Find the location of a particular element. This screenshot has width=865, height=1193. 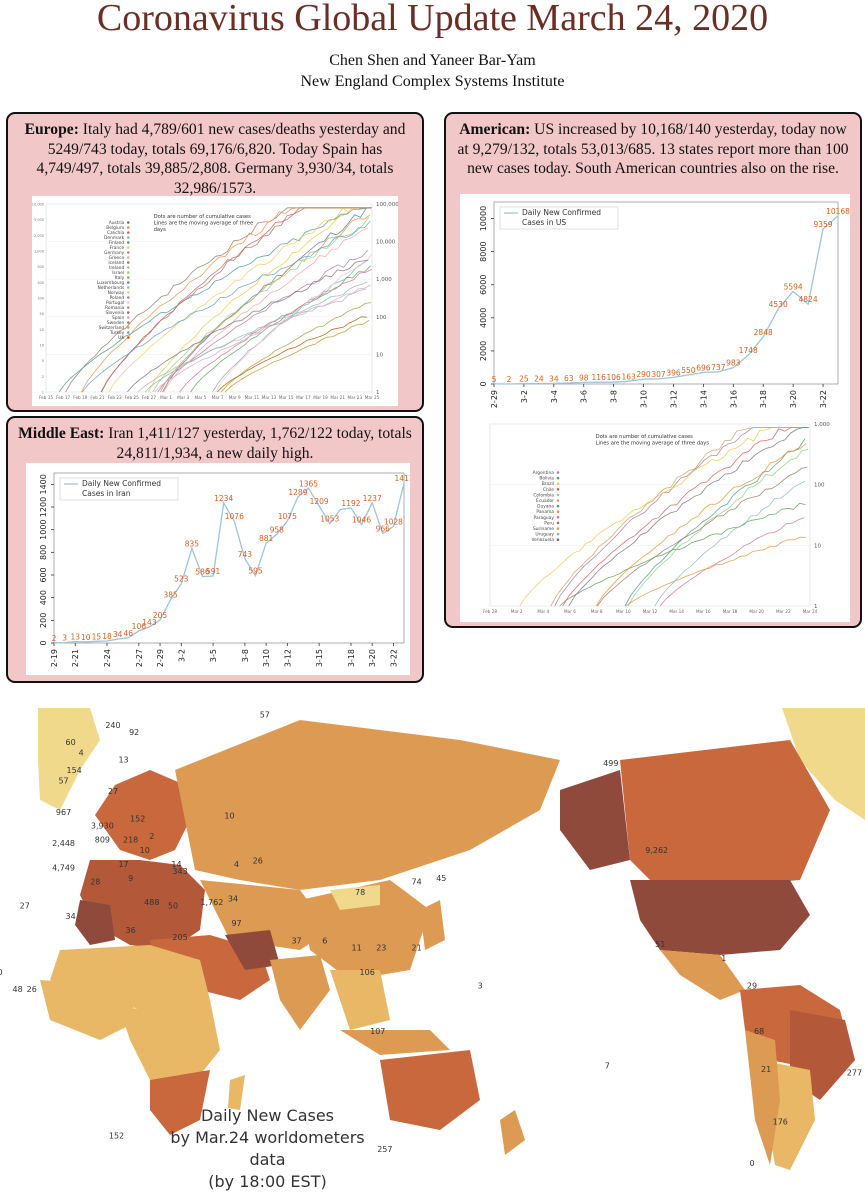

europe-chart-plot-frame is located at coordinates (209, 298).